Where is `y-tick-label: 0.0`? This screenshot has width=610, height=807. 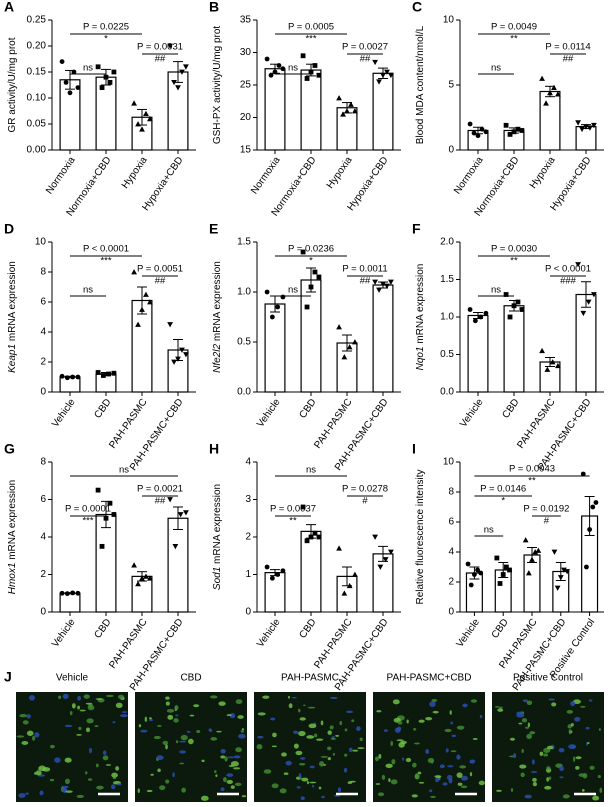 y-tick-label: 0.0 is located at coordinates (244, 392).